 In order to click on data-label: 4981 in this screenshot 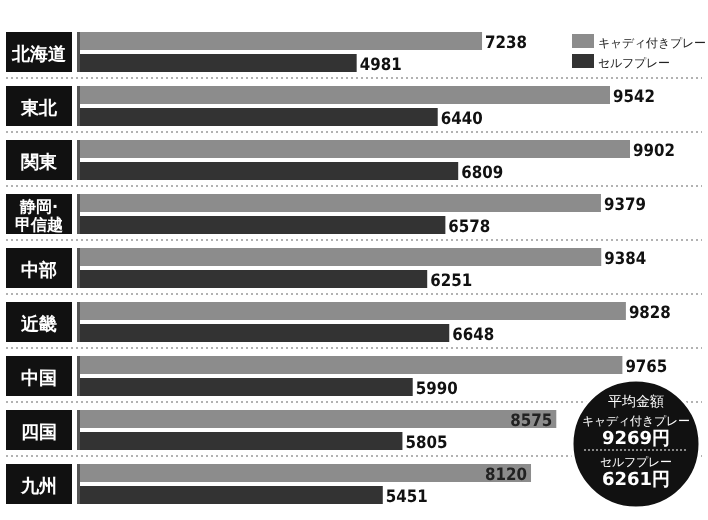, I will do `click(383, 66)`.